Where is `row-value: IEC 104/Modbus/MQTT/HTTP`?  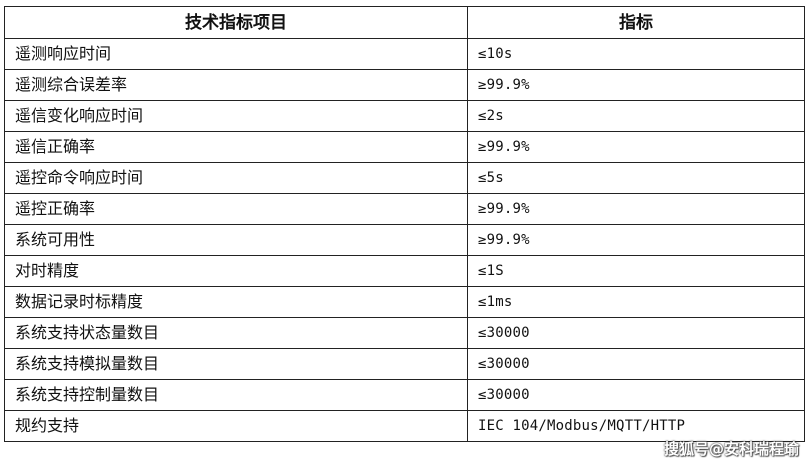
row-value: IEC 104/Modbus/MQTT/HTTP is located at coordinates (636, 426).